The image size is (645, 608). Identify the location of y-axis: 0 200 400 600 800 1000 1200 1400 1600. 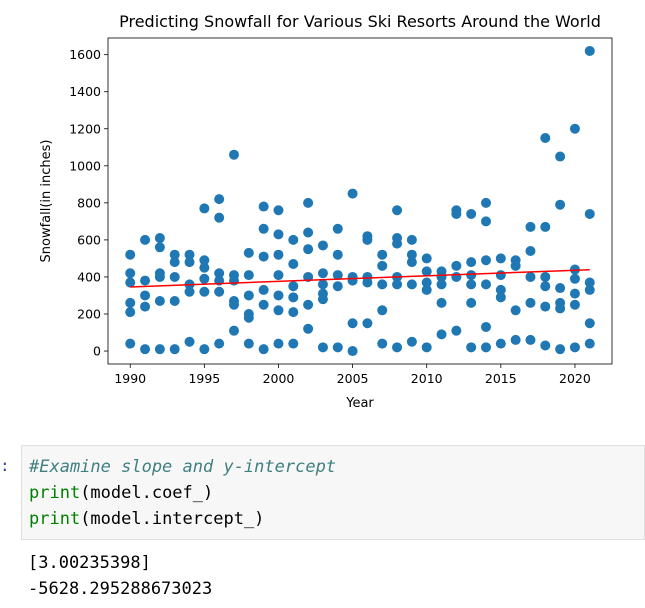
(88, 203).